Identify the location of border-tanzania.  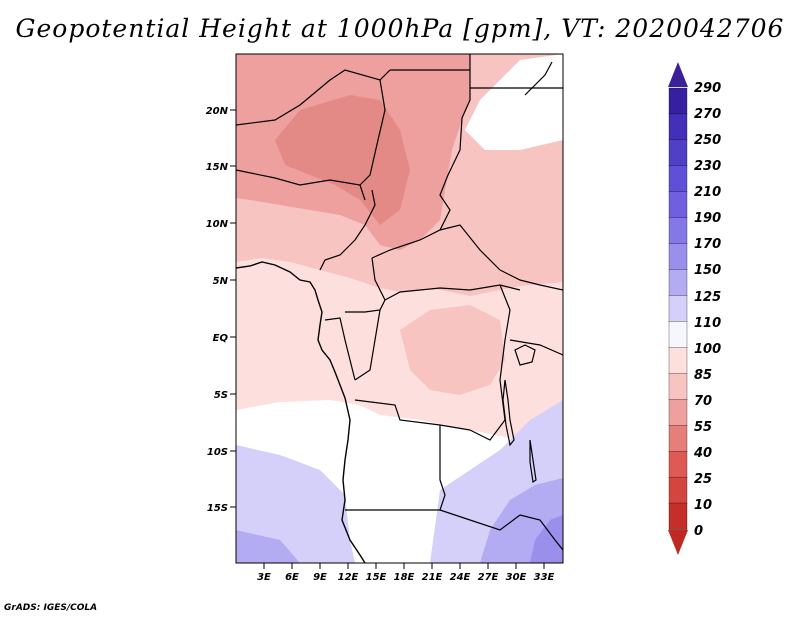
(536, 347).